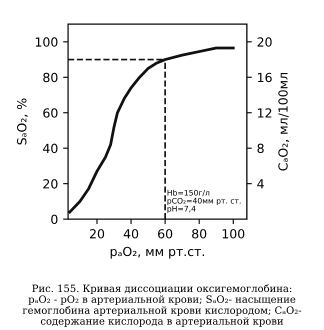  What do you see at coordinates (260, 183) in the screenshot?
I see `y2-tick-label: 4` at bounding box center [260, 183].